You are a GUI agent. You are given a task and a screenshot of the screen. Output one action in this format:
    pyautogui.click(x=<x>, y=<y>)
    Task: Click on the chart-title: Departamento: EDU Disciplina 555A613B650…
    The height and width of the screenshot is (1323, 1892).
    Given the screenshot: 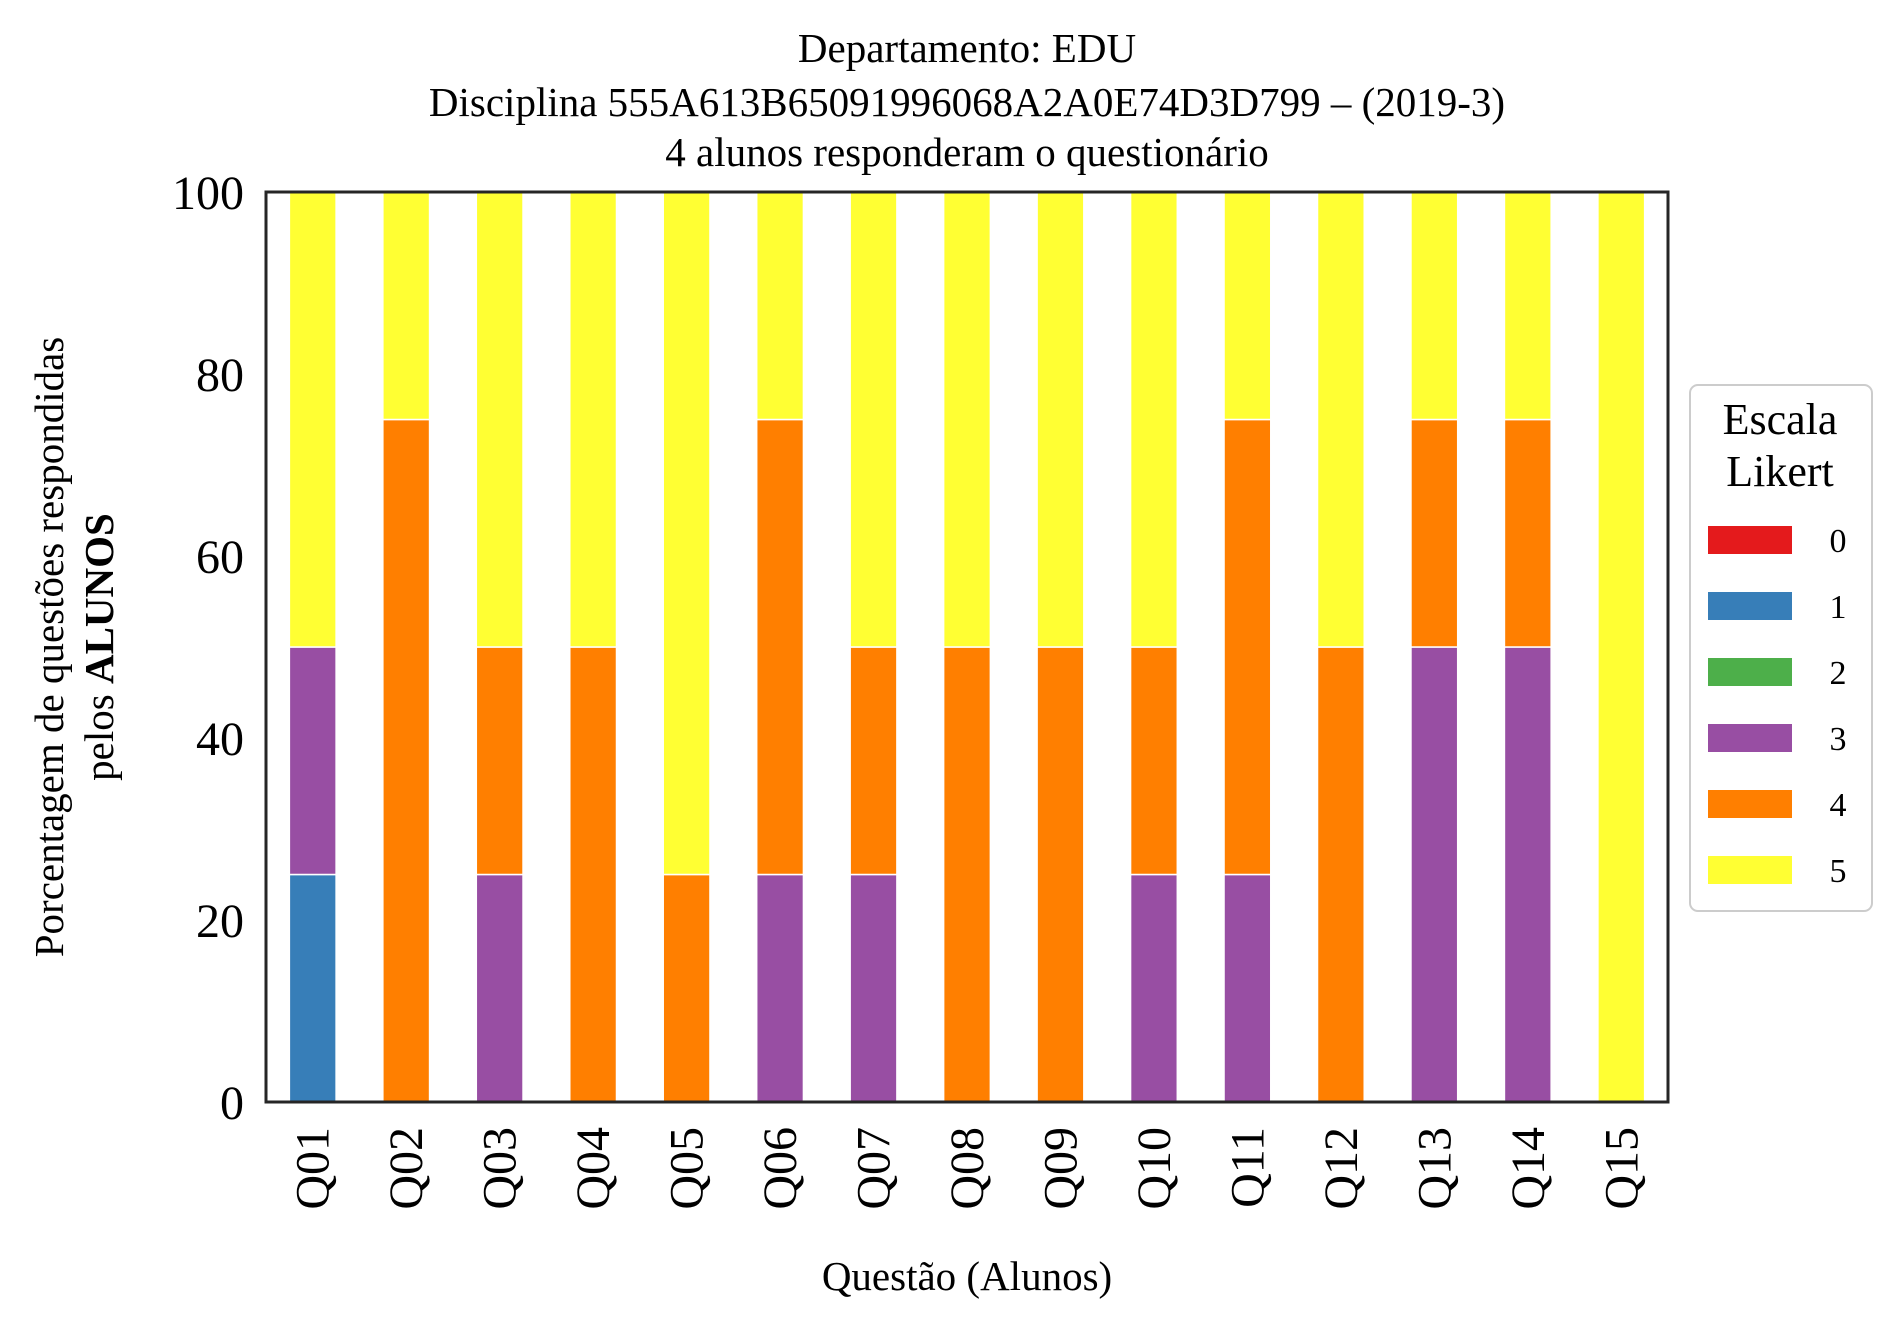 What is the action you would take?
    pyautogui.click(x=967, y=100)
    